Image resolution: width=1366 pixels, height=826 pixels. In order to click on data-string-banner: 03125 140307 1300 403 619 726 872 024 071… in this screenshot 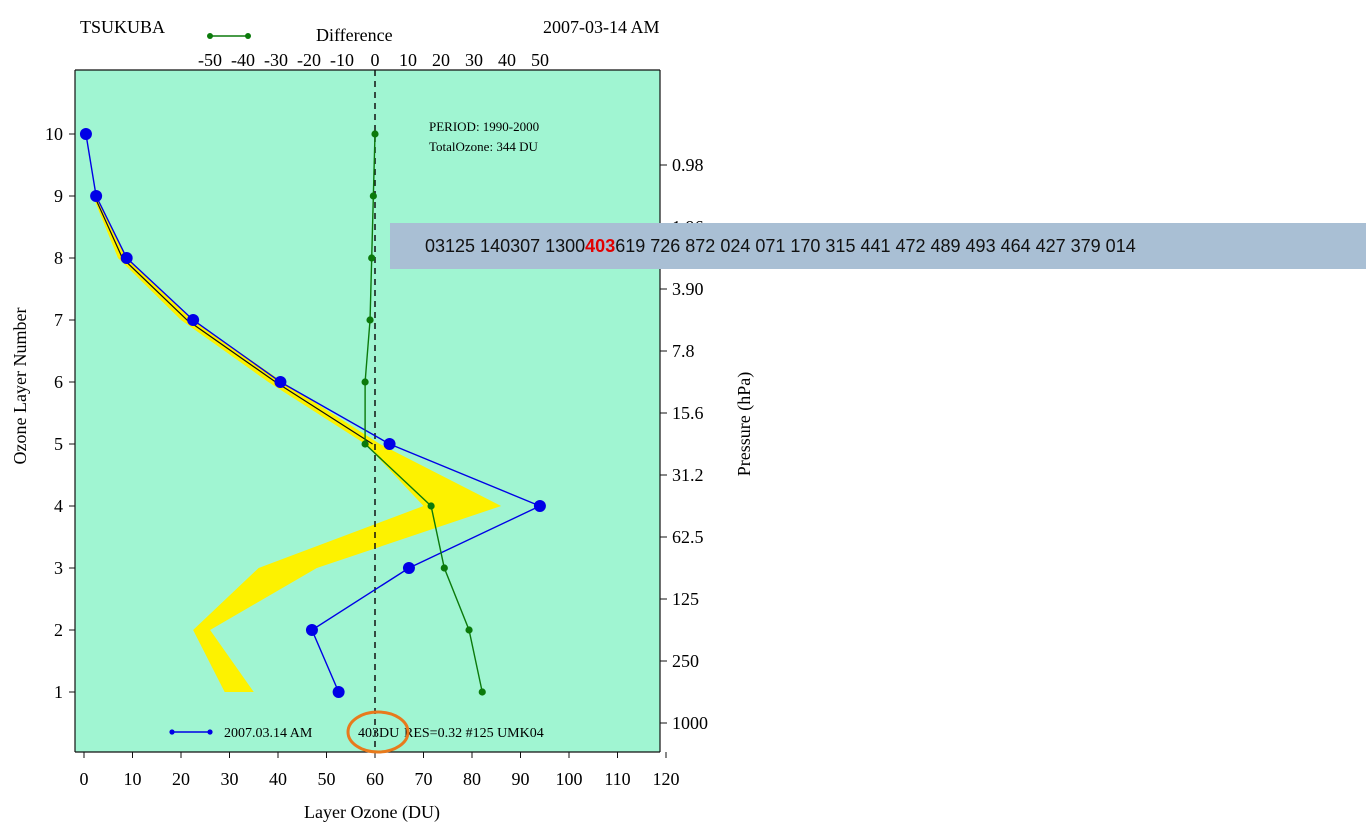, I will do `click(878, 246)`.